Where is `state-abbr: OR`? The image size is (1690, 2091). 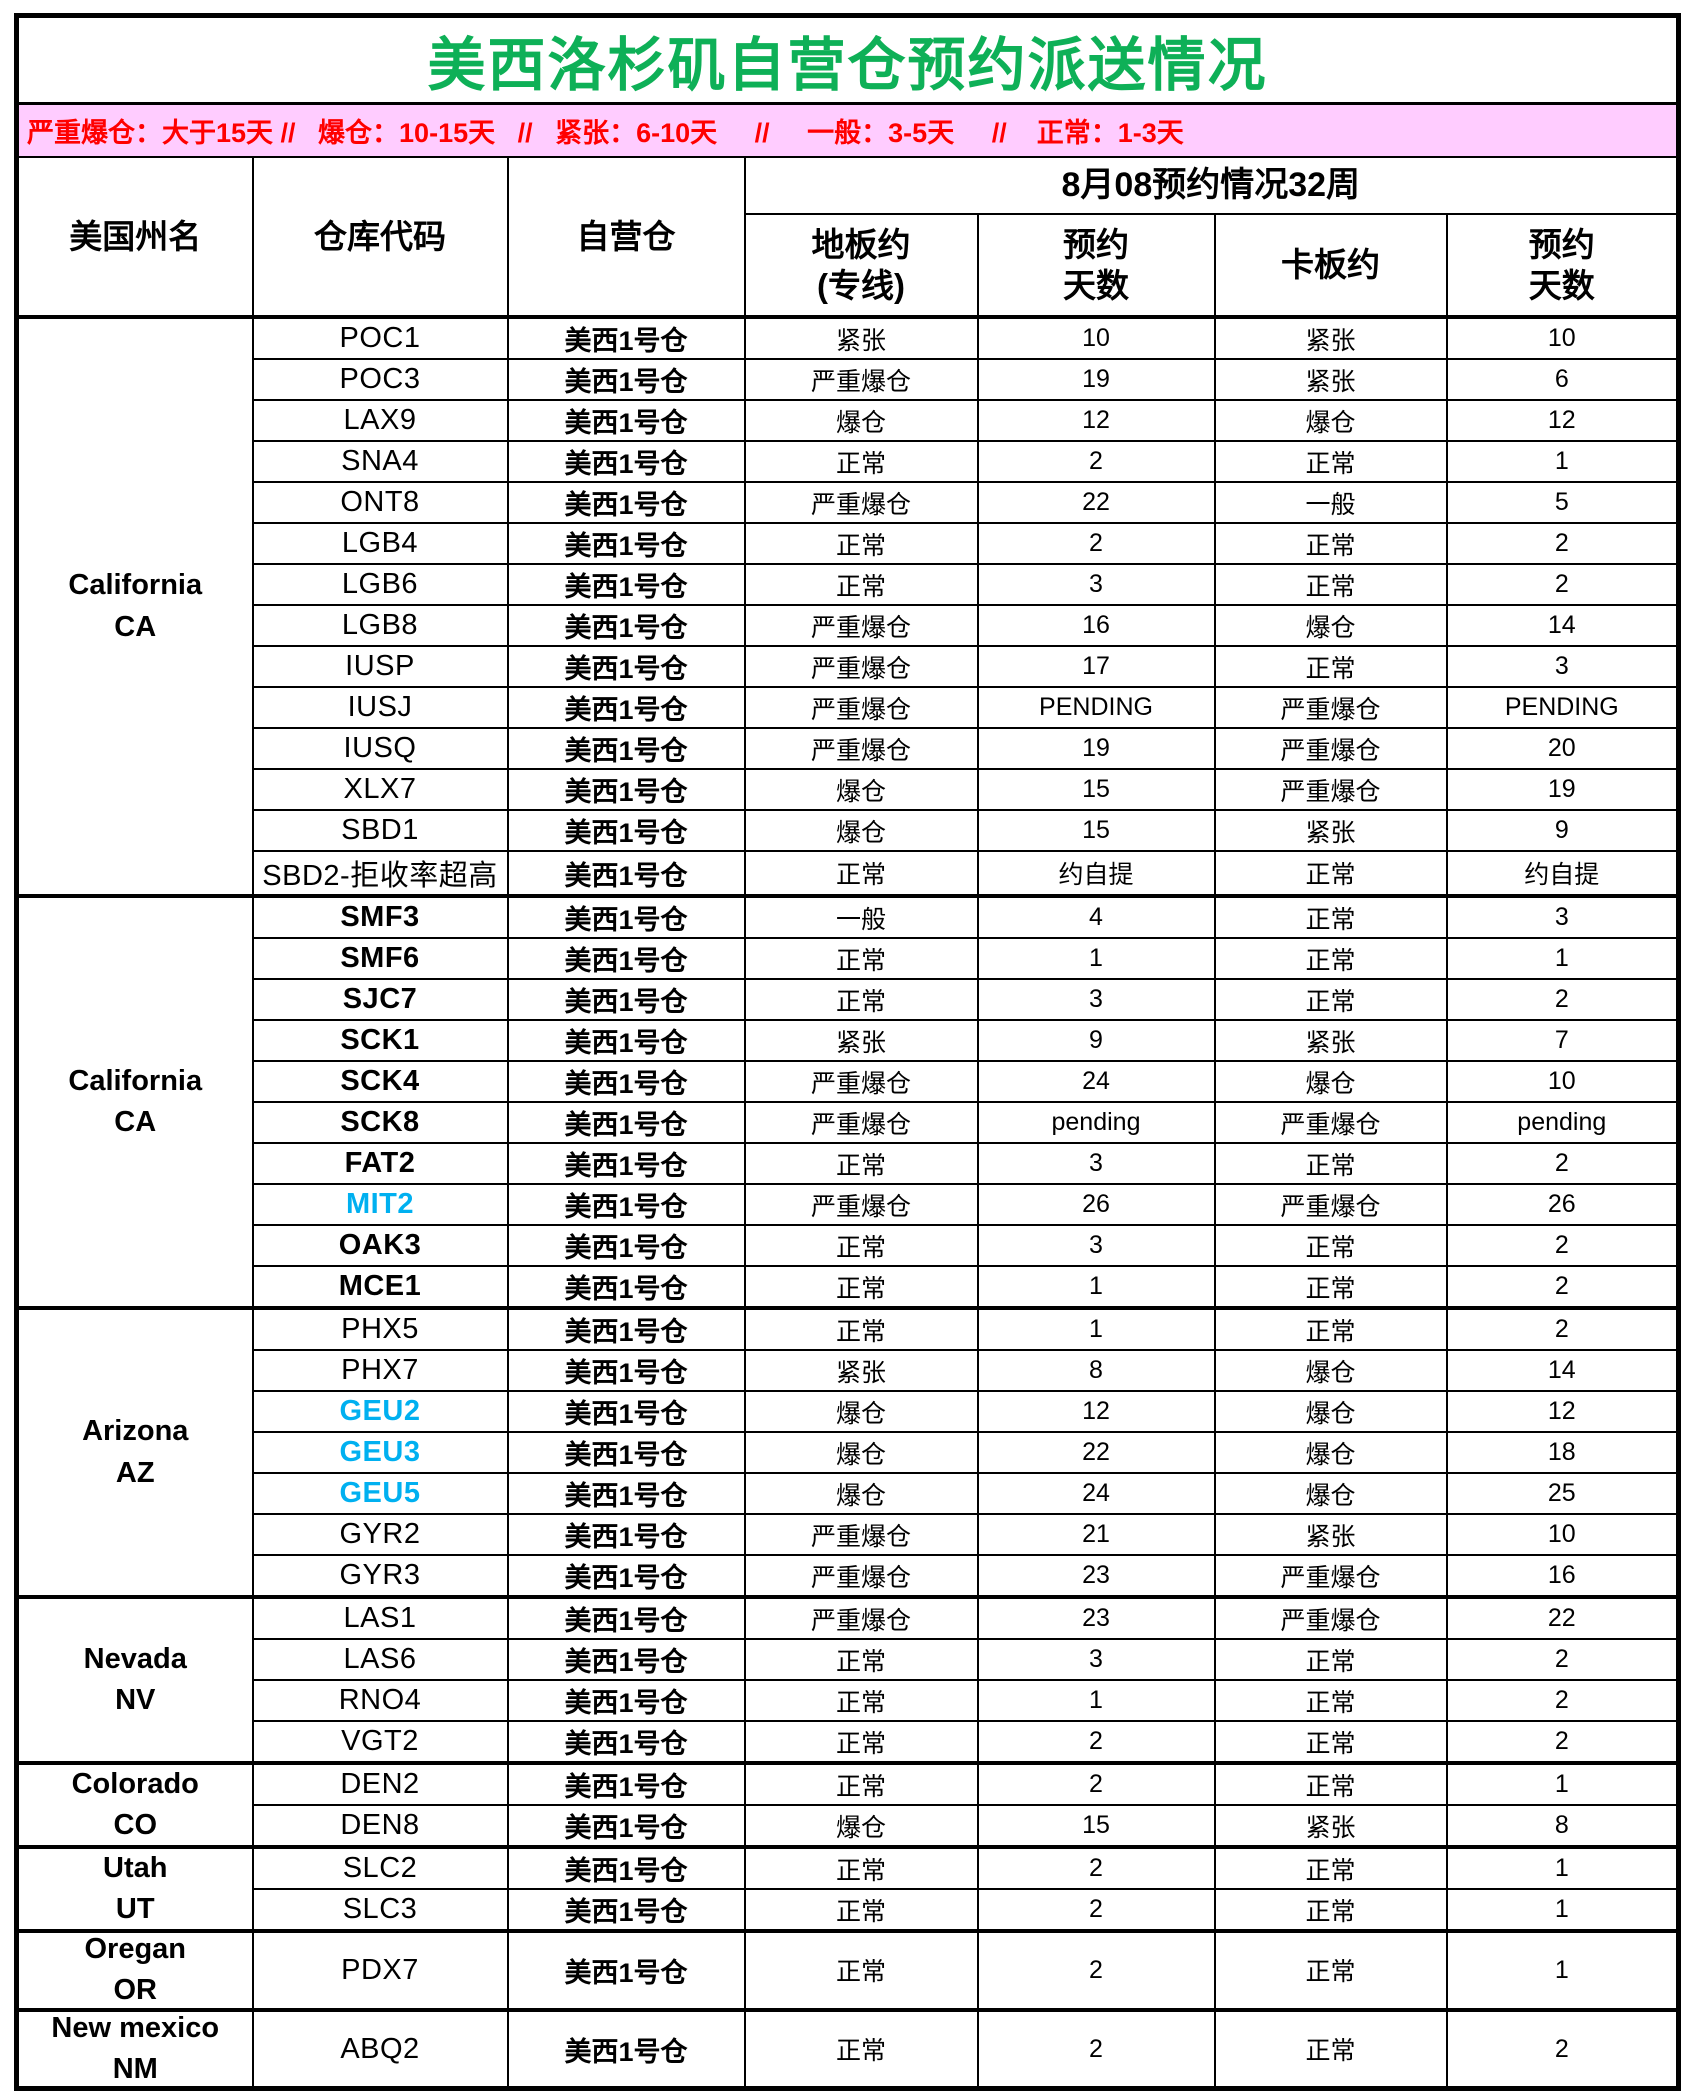 state-abbr: OR is located at coordinates (135, 1990).